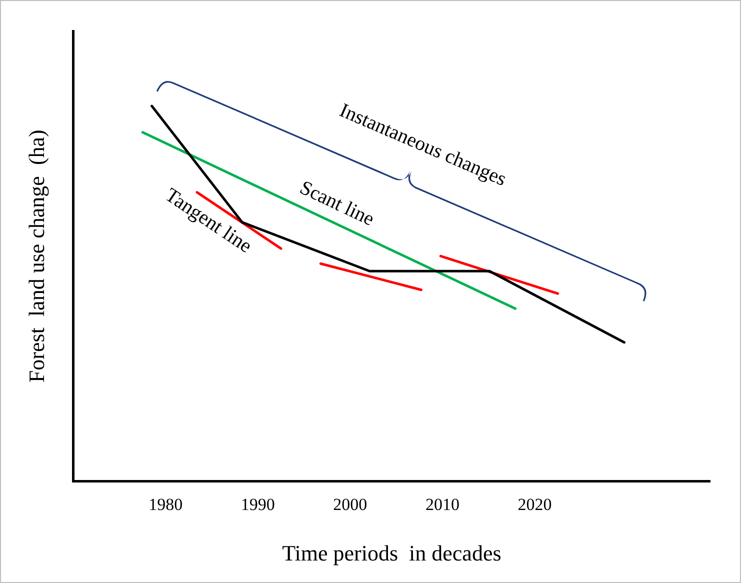 The width and height of the screenshot is (741, 583). Describe the element at coordinates (257, 504) in the screenshot. I see `x-tick-label: 1990` at that location.